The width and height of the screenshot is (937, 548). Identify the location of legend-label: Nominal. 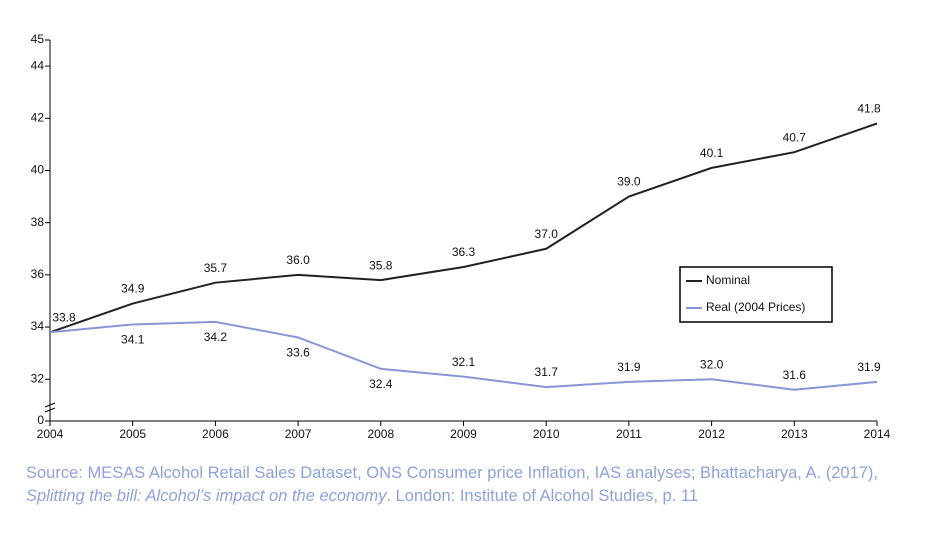
(728, 280).